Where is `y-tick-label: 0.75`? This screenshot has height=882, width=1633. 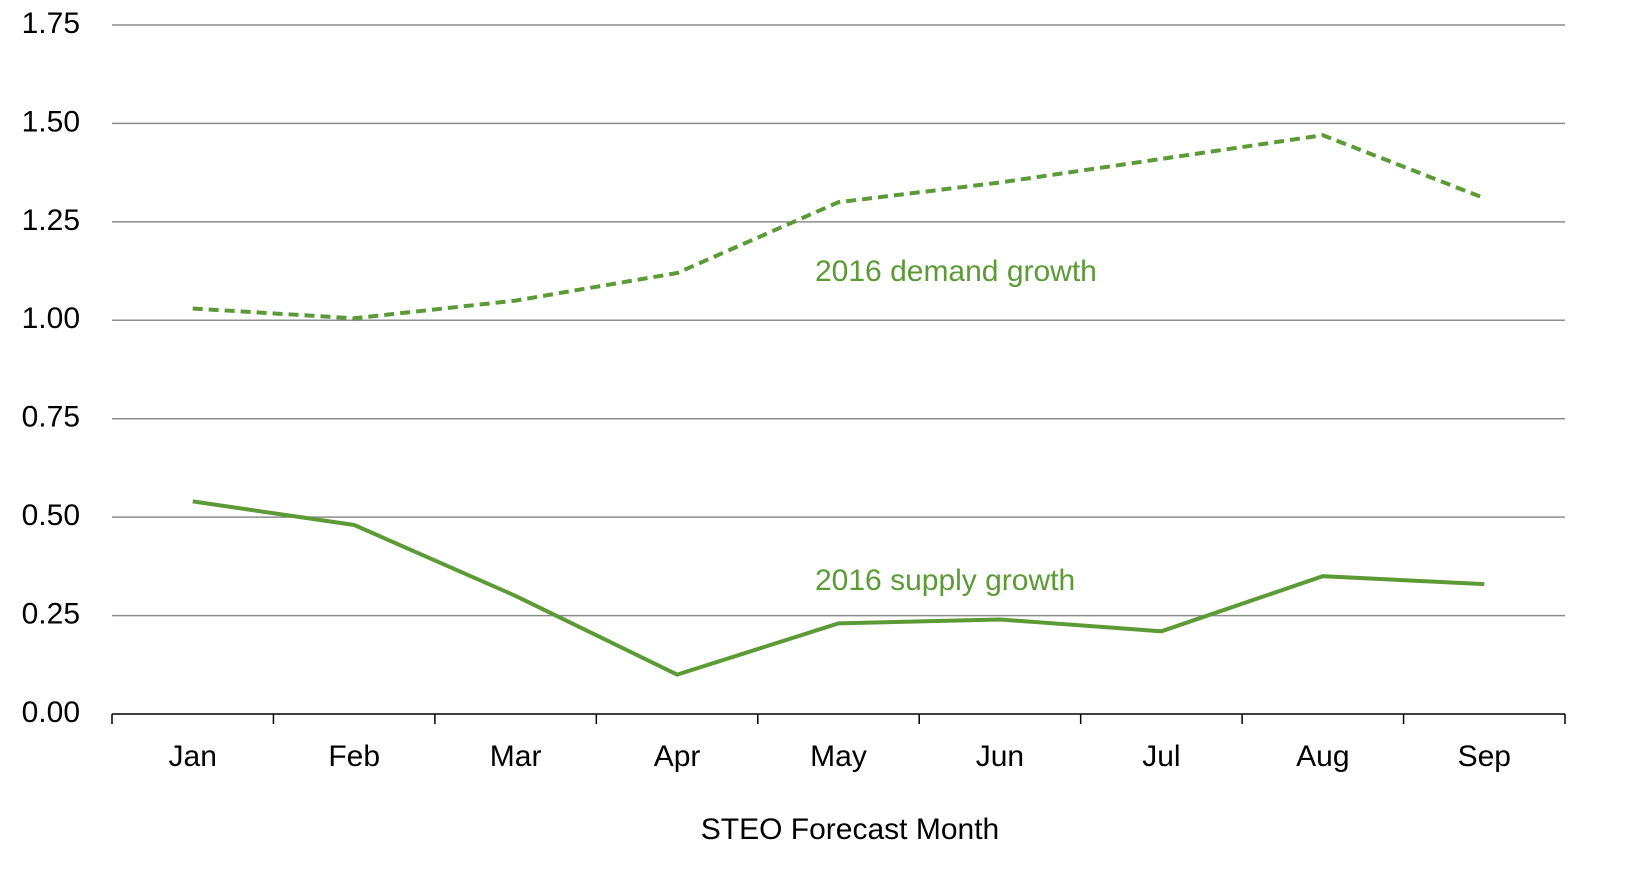 y-tick-label: 0.75 is located at coordinates (51, 417).